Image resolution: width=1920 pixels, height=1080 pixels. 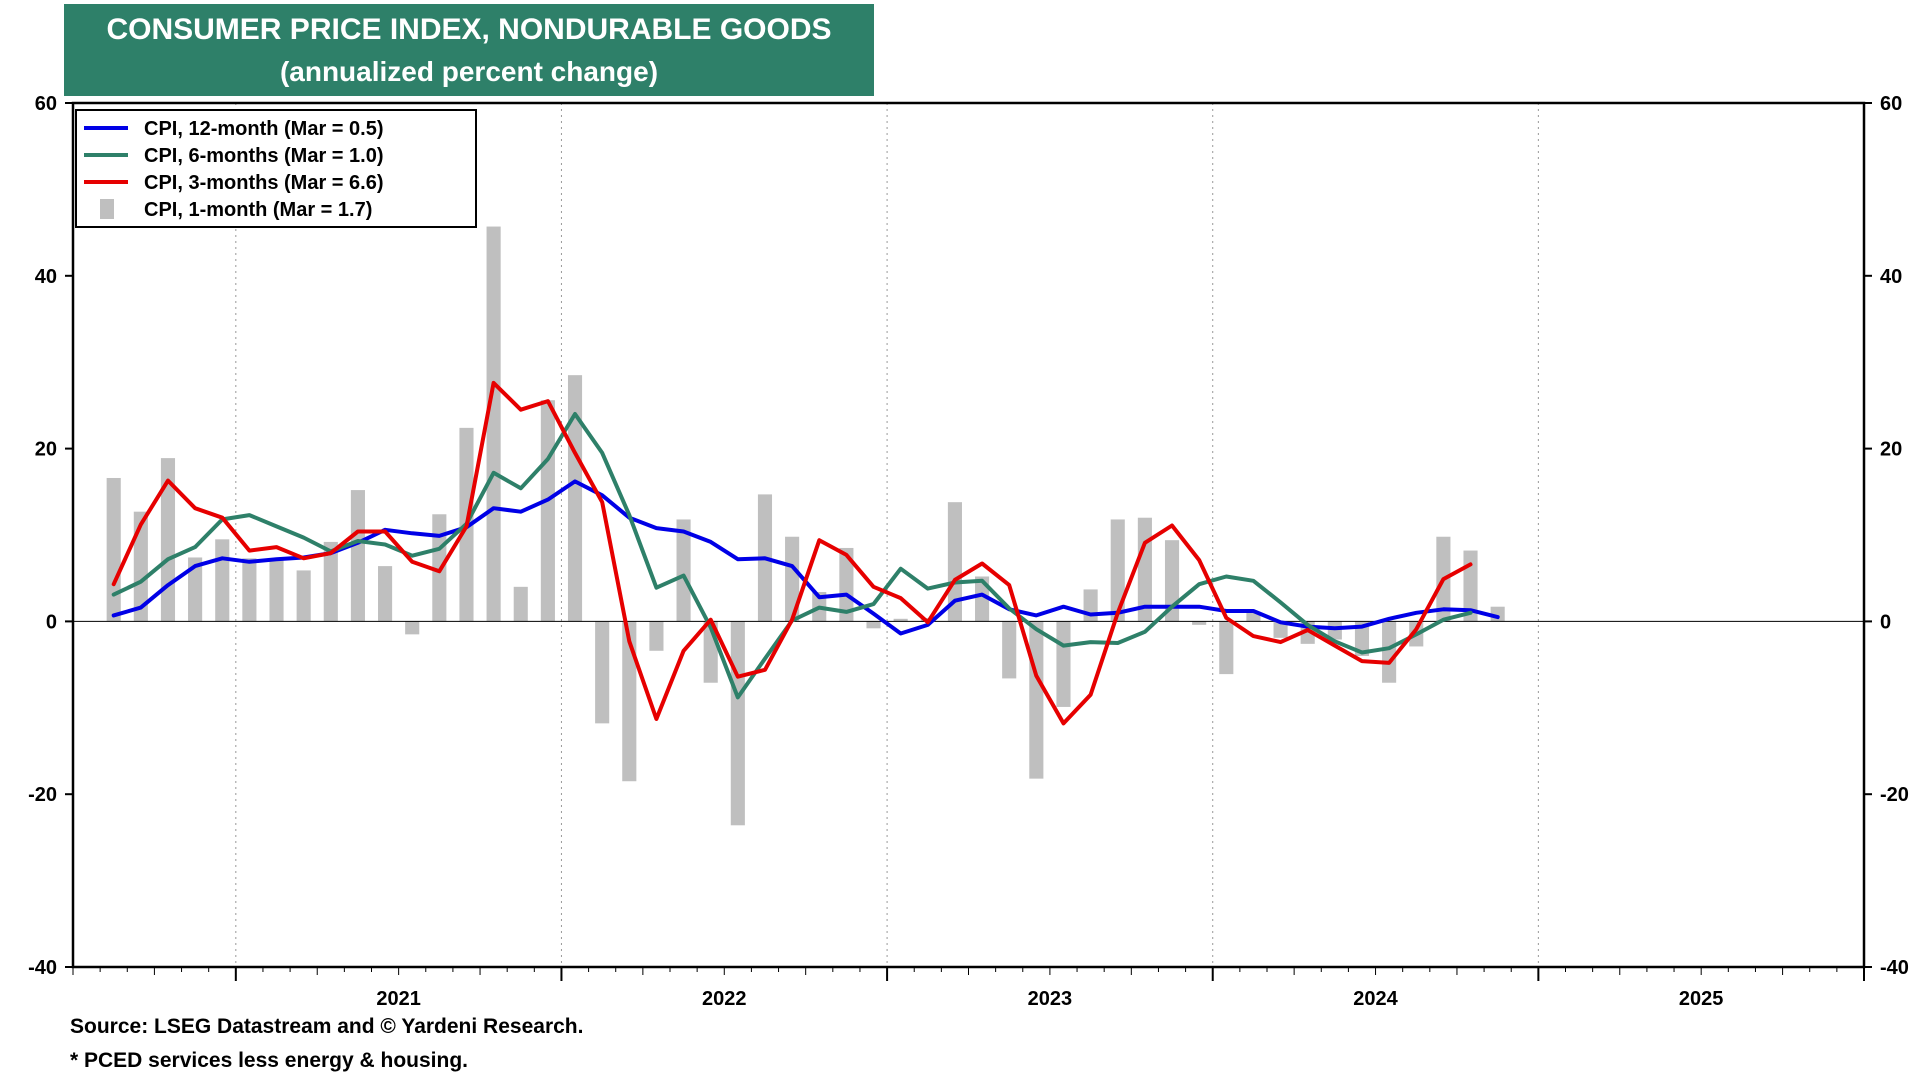 I want to click on note-footnote: * PCED services less energy & housing., so click(x=269, y=1060).